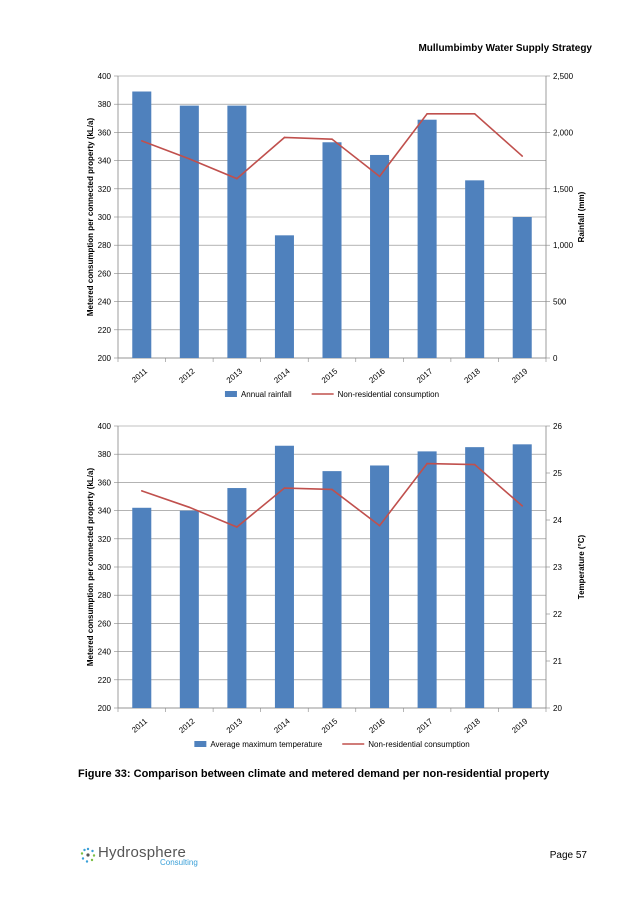  I want to click on y2-tick-label: 24, so click(557, 520).